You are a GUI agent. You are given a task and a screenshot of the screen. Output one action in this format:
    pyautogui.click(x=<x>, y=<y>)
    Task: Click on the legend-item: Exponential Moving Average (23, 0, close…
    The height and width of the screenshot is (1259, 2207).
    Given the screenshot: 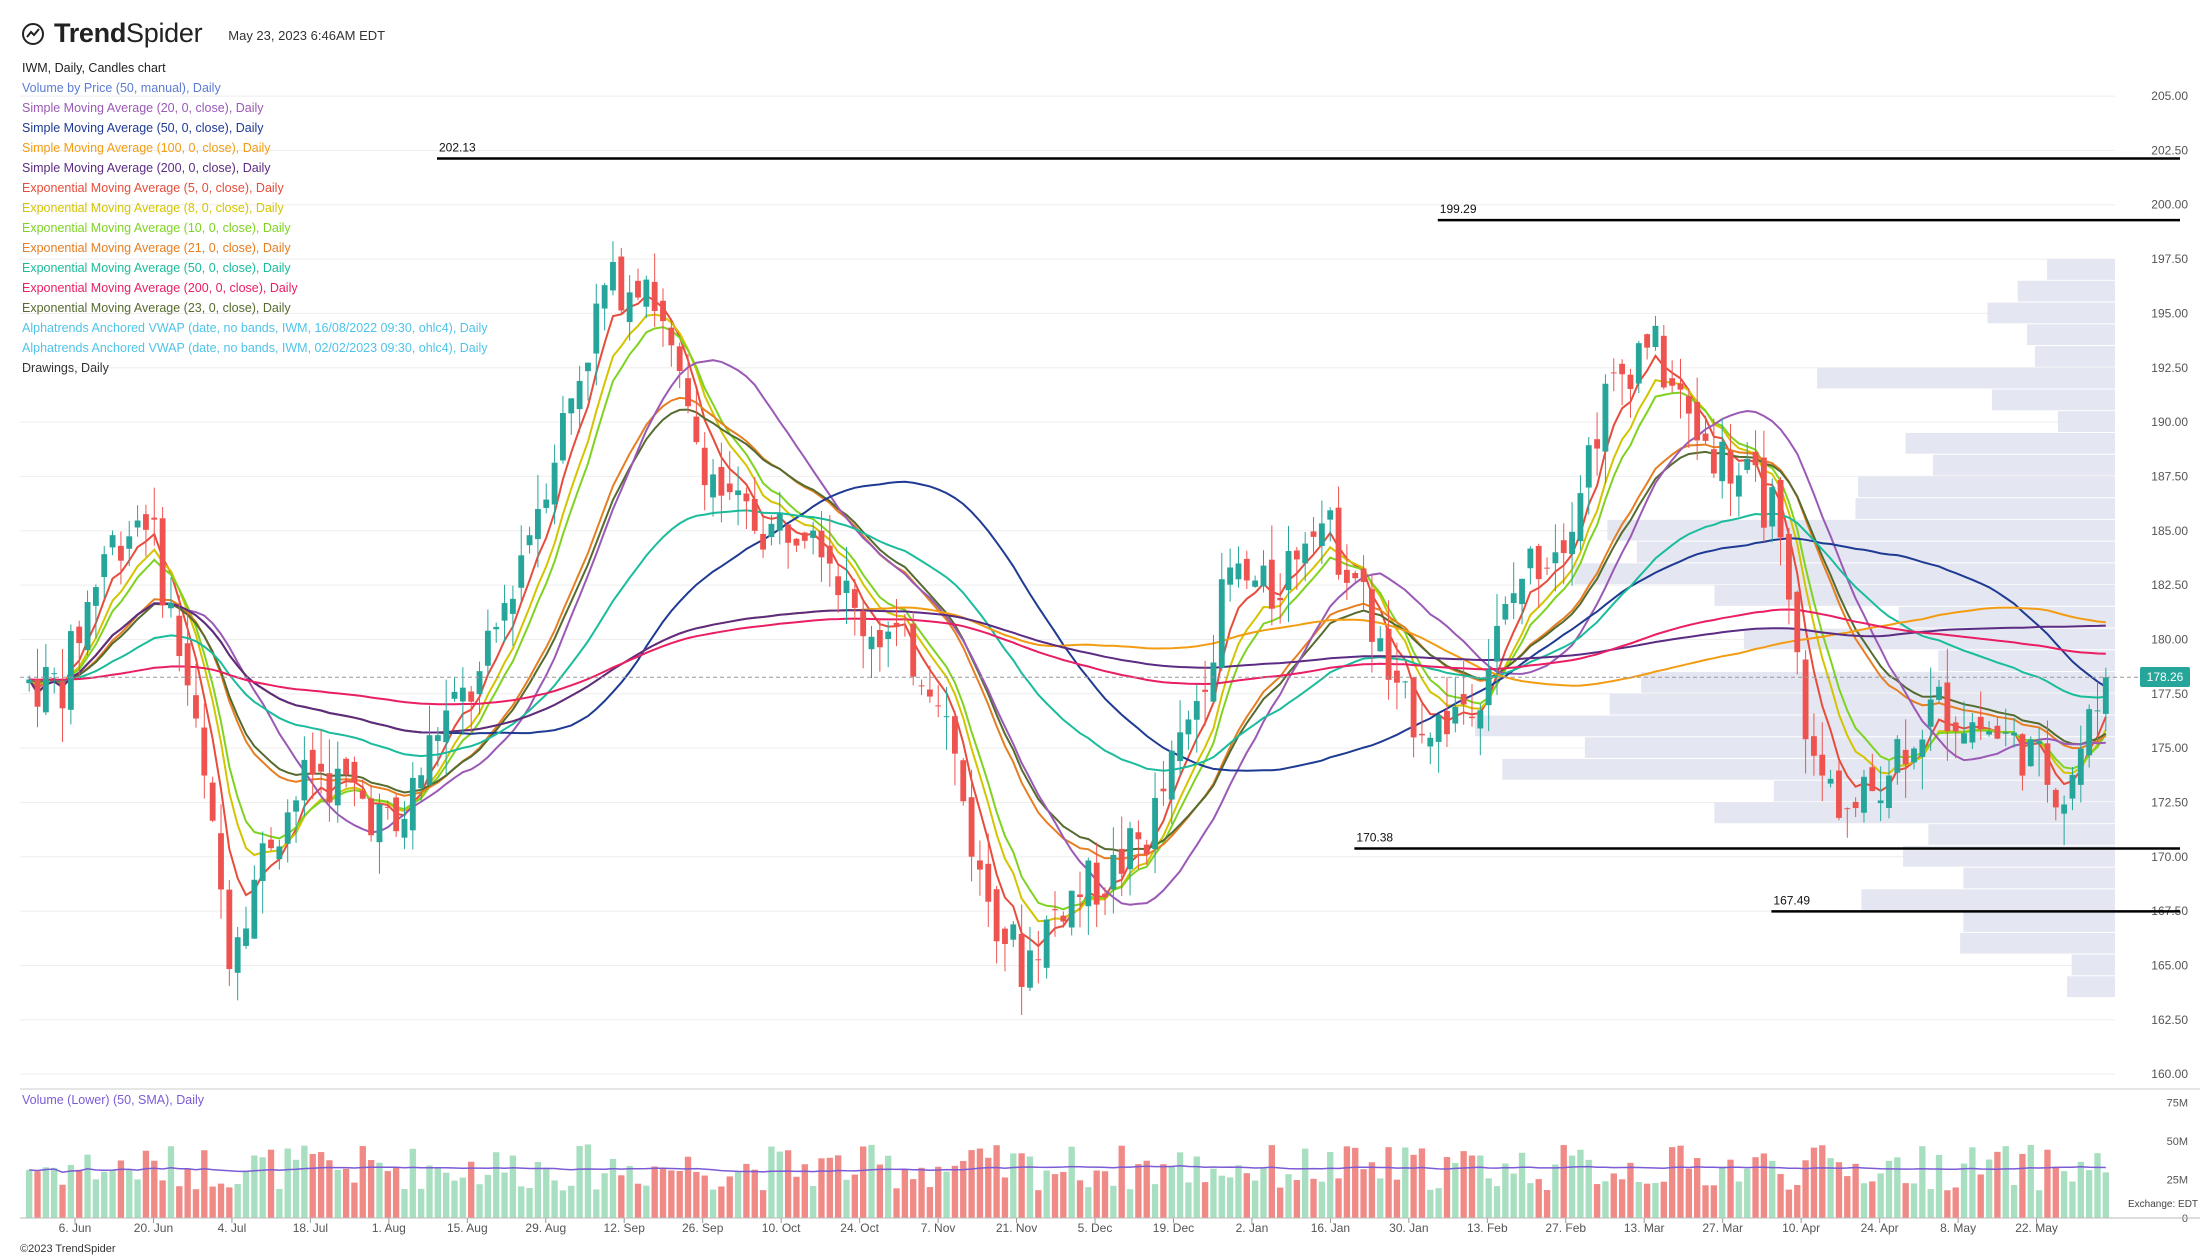 What is the action you would take?
    pyautogui.click(x=156, y=308)
    